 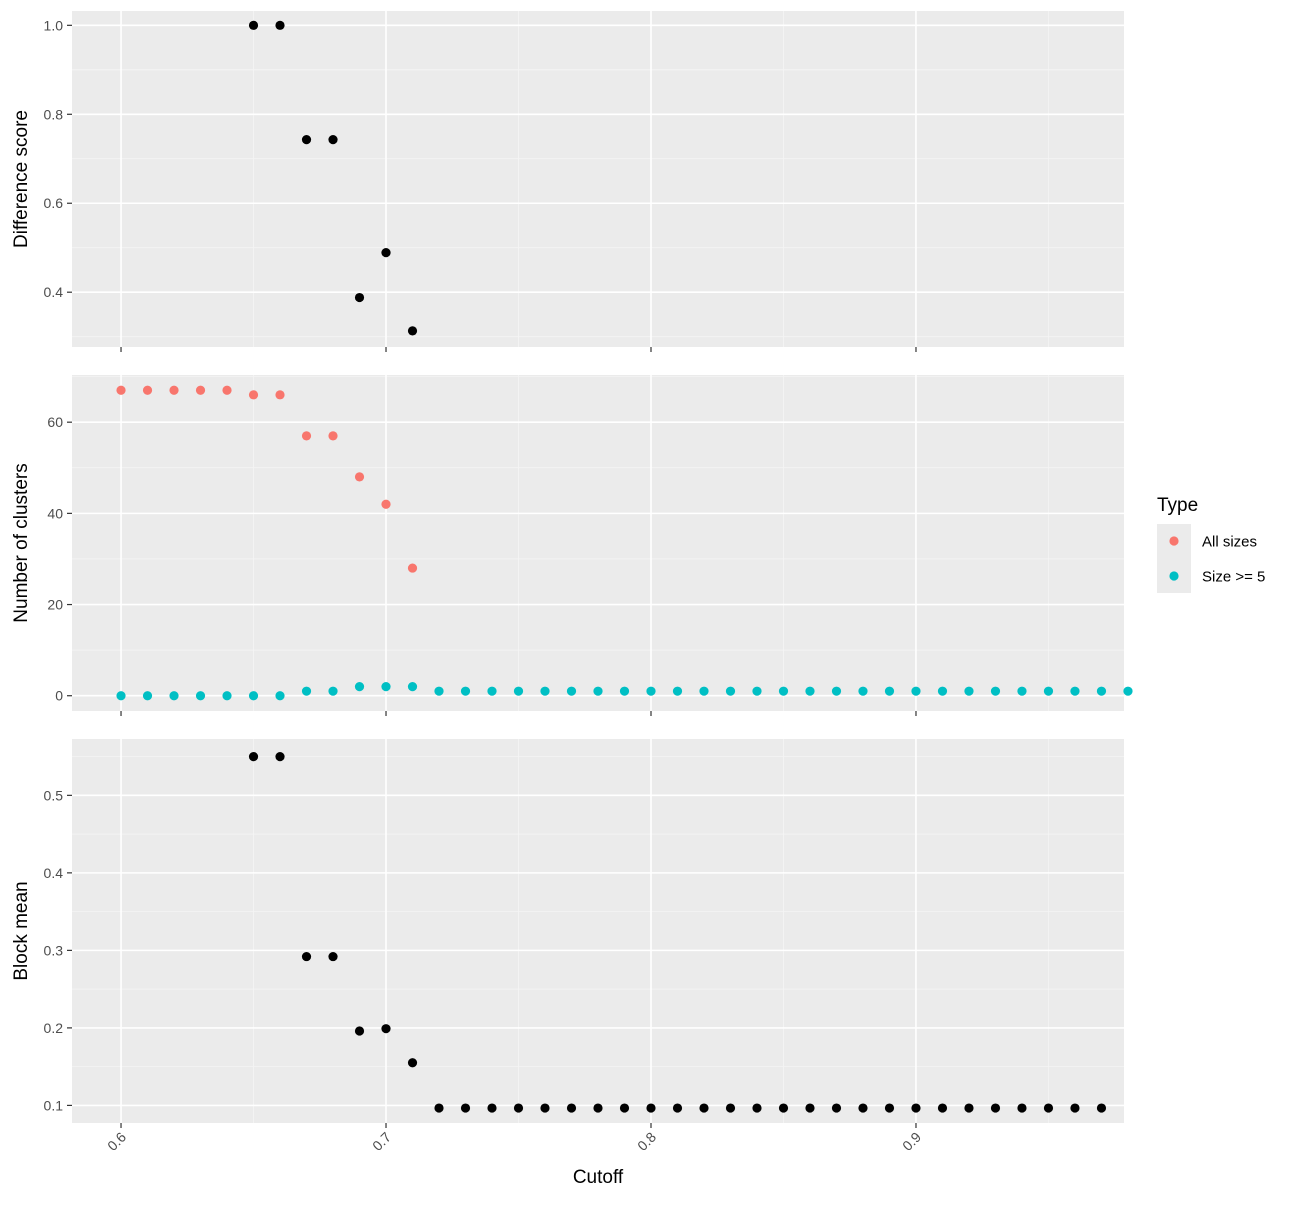 What do you see at coordinates (1233, 577) in the screenshot?
I see `legend-label: Size >= 5` at bounding box center [1233, 577].